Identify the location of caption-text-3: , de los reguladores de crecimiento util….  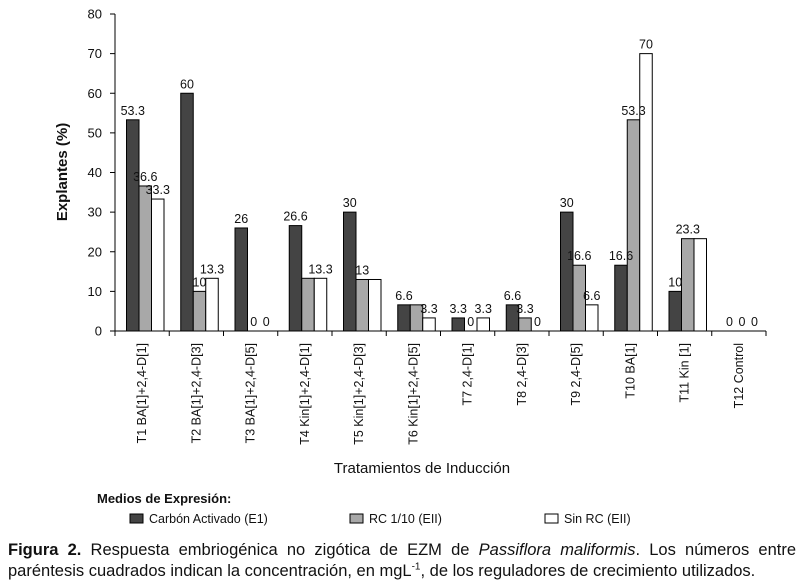
(588, 571).